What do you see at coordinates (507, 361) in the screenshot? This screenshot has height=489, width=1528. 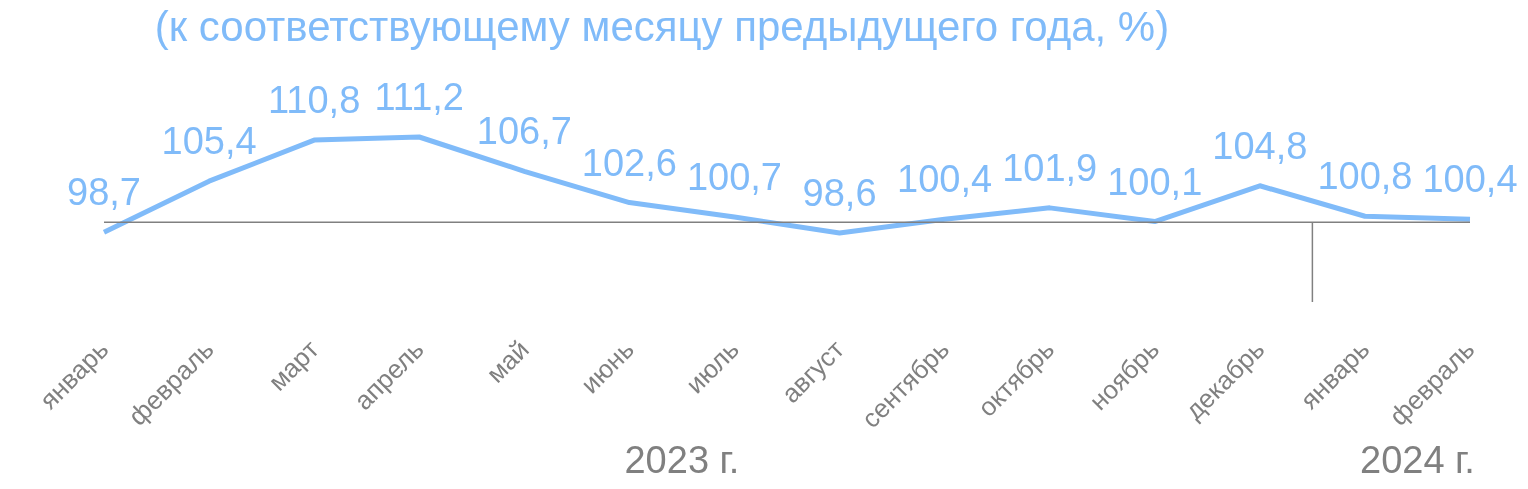 I see `x-tick-label: май` at bounding box center [507, 361].